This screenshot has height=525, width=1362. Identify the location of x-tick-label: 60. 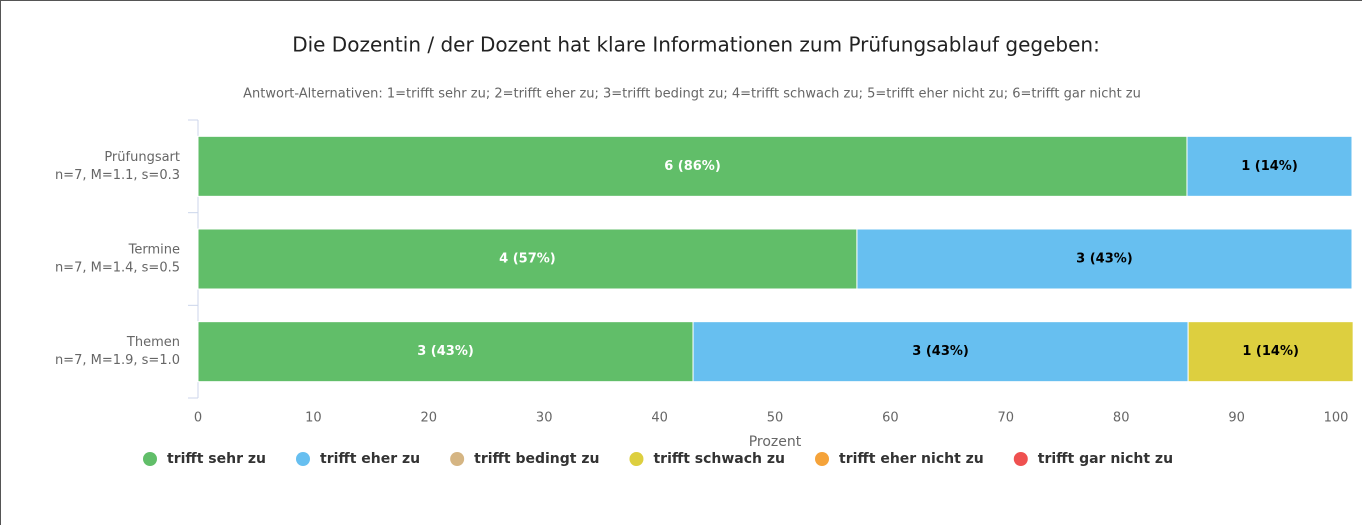
(890, 418).